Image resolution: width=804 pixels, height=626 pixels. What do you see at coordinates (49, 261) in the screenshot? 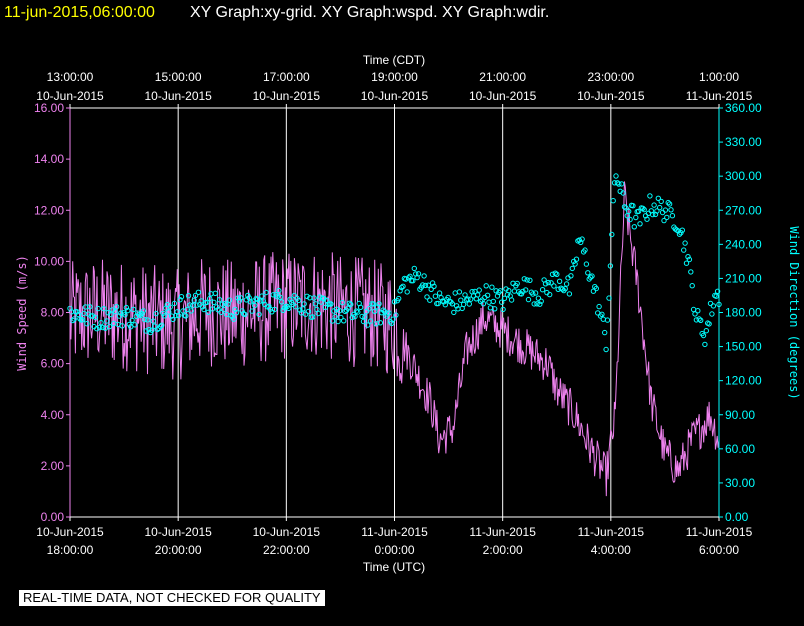
I see `left-tick-label: 10.00` at bounding box center [49, 261].